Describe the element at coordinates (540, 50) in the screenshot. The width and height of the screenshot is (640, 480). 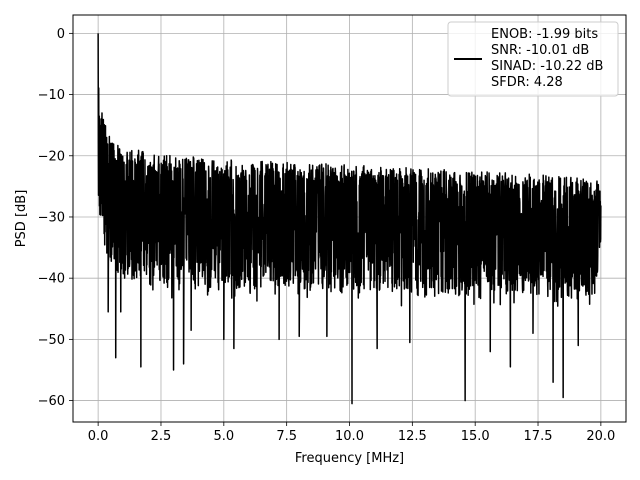
I see `legend-snr: SNR: -10.01 dB` at that location.